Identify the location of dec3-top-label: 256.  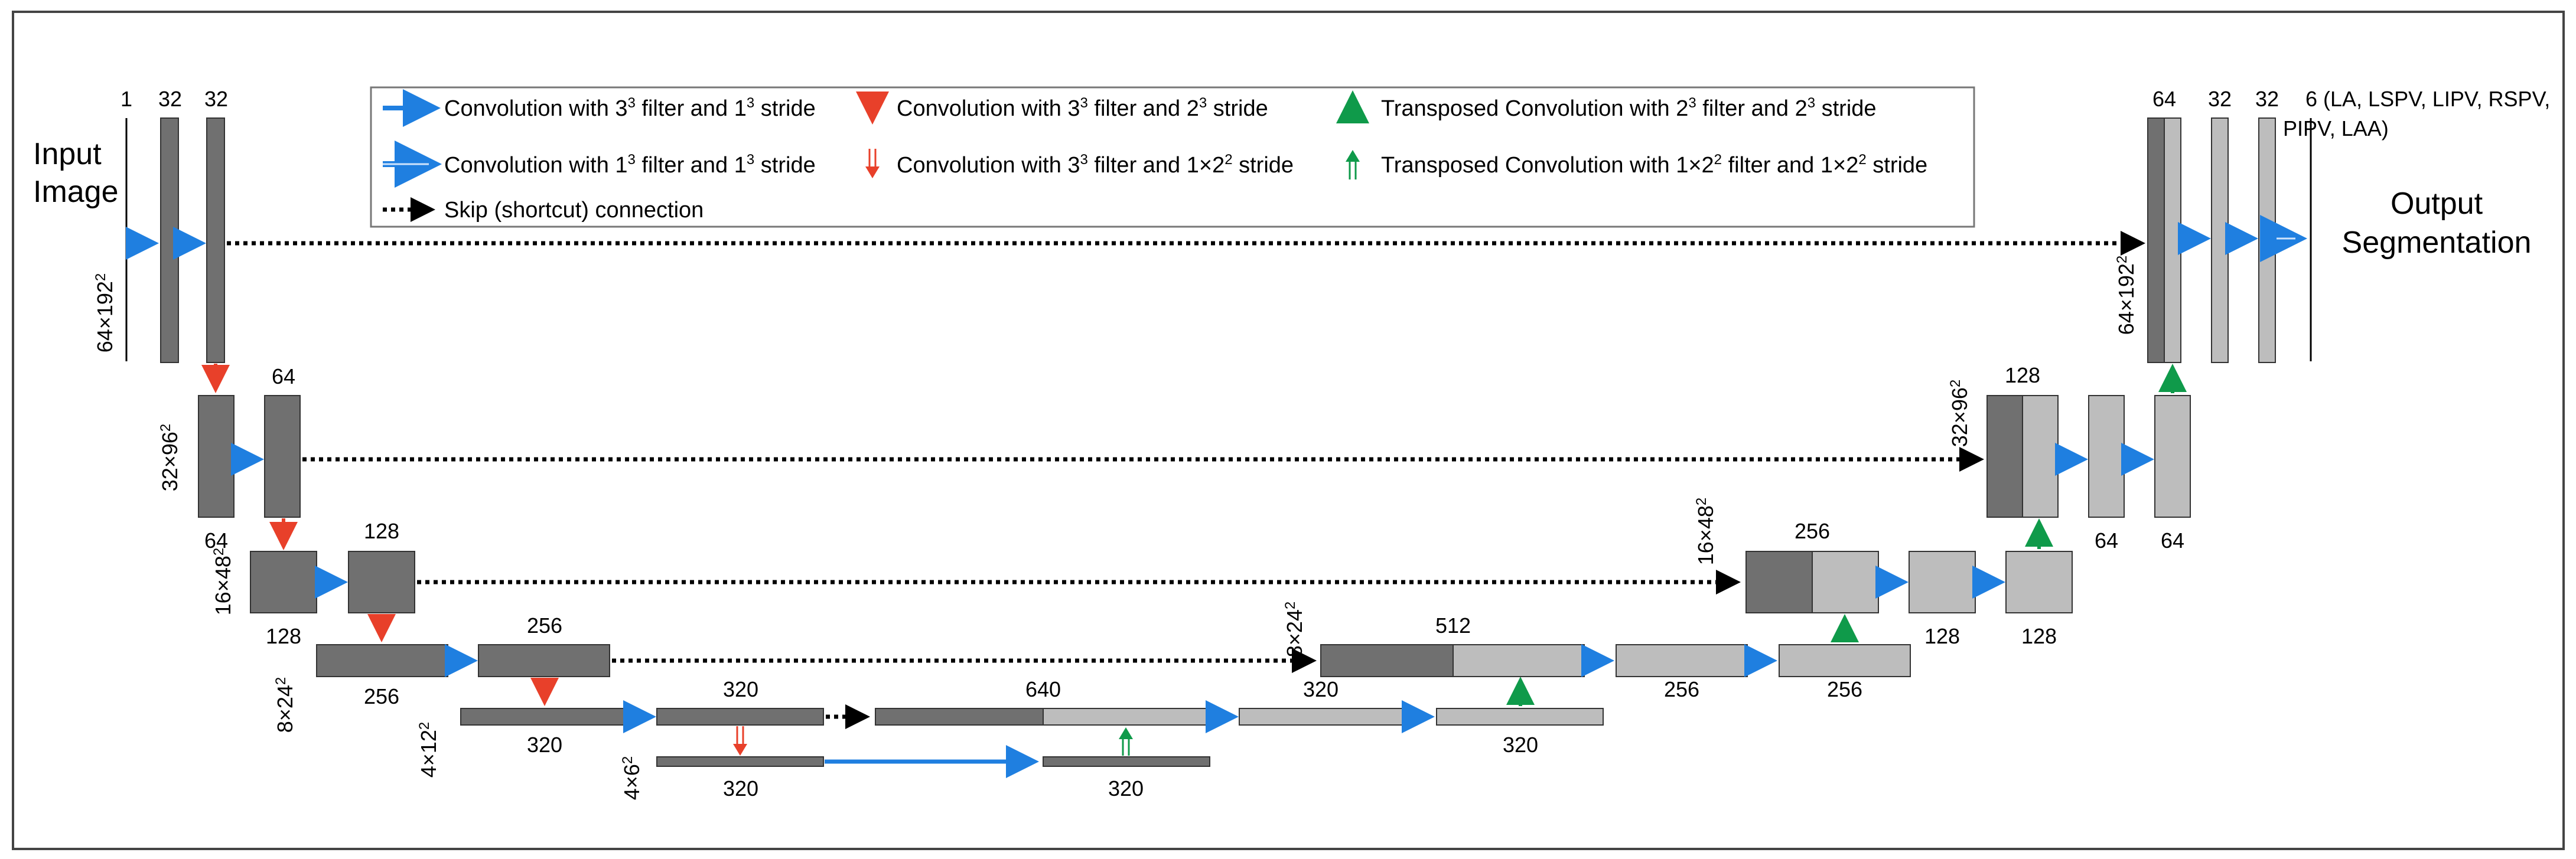
(1812, 531).